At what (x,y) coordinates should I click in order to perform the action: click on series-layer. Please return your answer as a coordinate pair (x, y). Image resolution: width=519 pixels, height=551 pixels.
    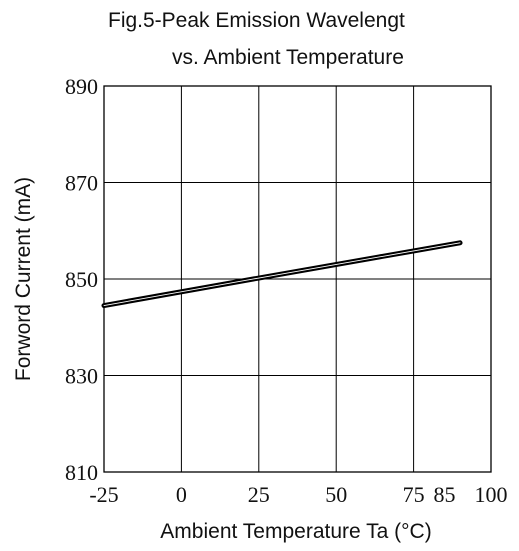
    Looking at the image, I should click on (282, 274).